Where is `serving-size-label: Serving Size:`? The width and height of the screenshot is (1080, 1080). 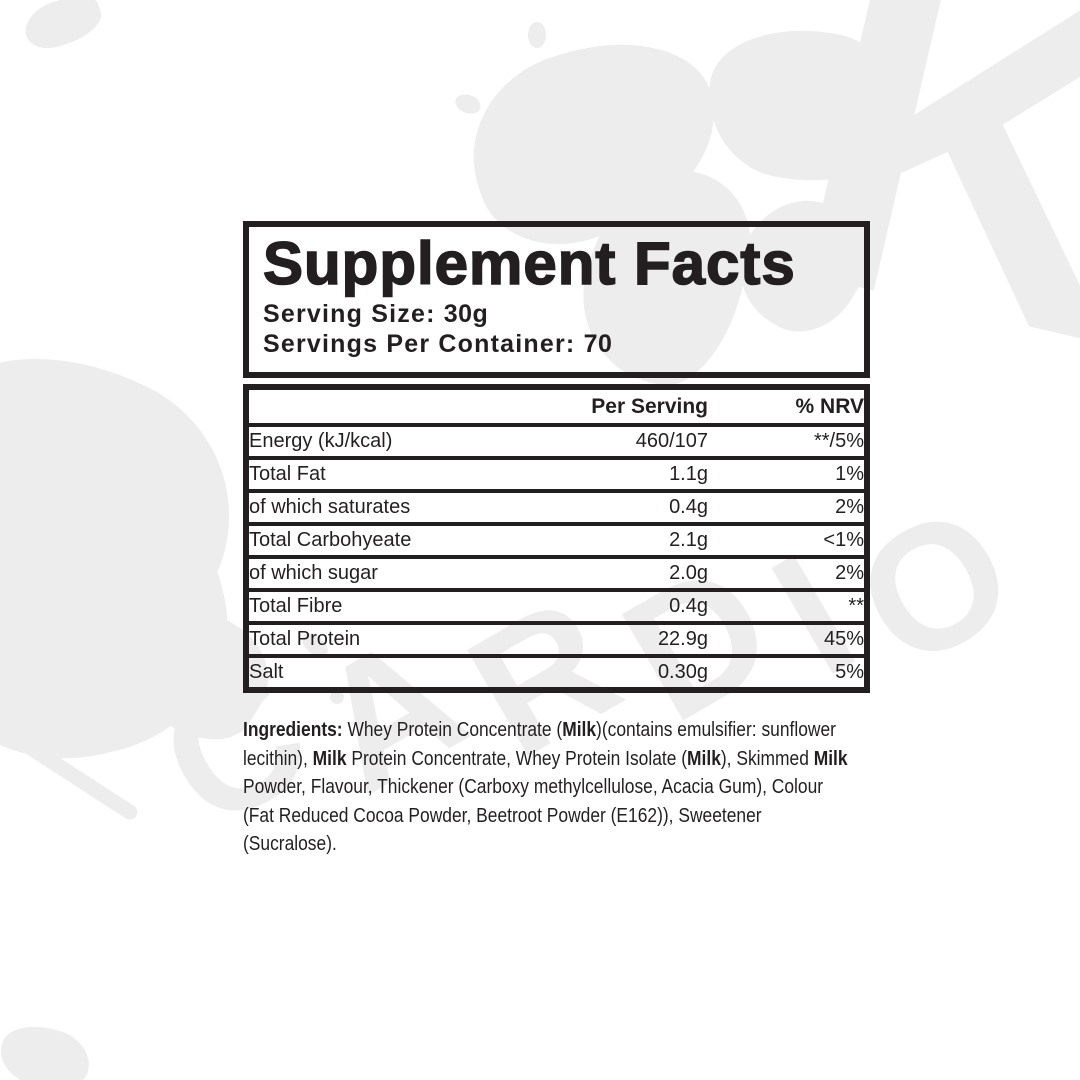
serving-size-label: Serving Size: is located at coordinates (353, 314).